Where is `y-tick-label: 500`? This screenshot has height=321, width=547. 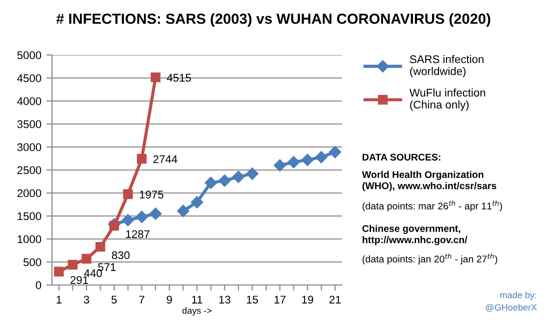 y-tick-label: 500 is located at coordinates (32, 262).